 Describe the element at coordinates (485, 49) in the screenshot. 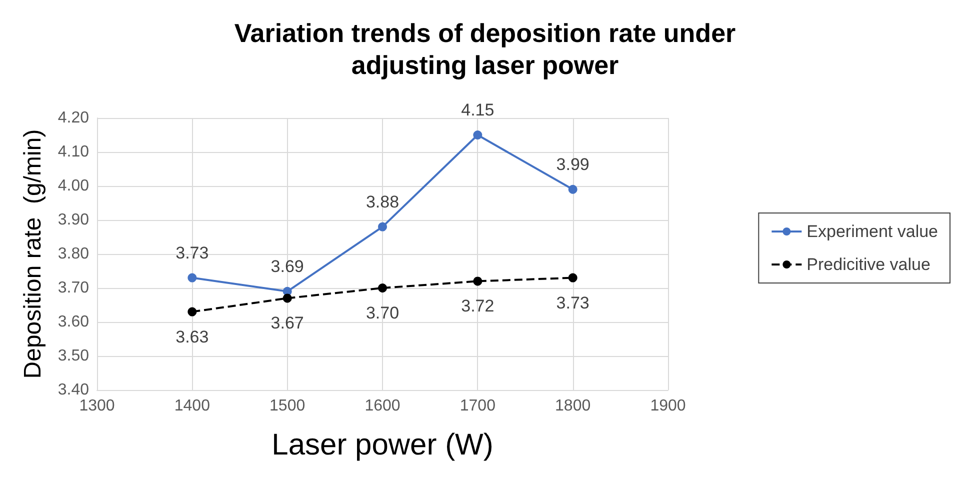

I see `chart-title: Variation trends of deposition rate under adjusting laser power` at that location.